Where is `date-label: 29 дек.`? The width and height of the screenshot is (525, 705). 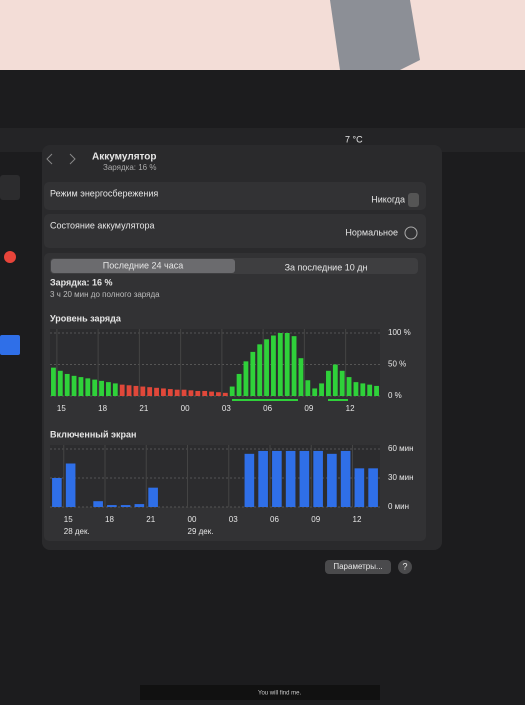 date-label: 29 дек. is located at coordinates (201, 531).